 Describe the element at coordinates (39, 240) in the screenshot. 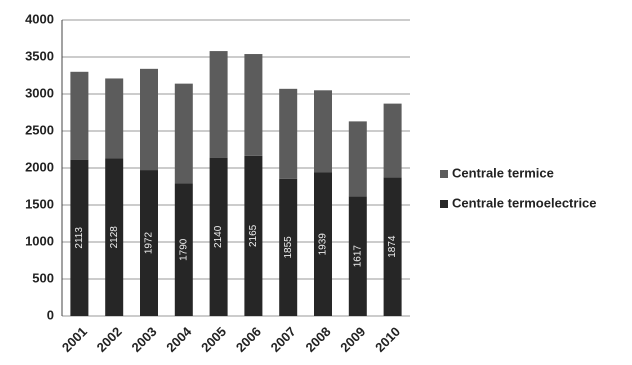

I see `y-tick-label: 1000` at that location.